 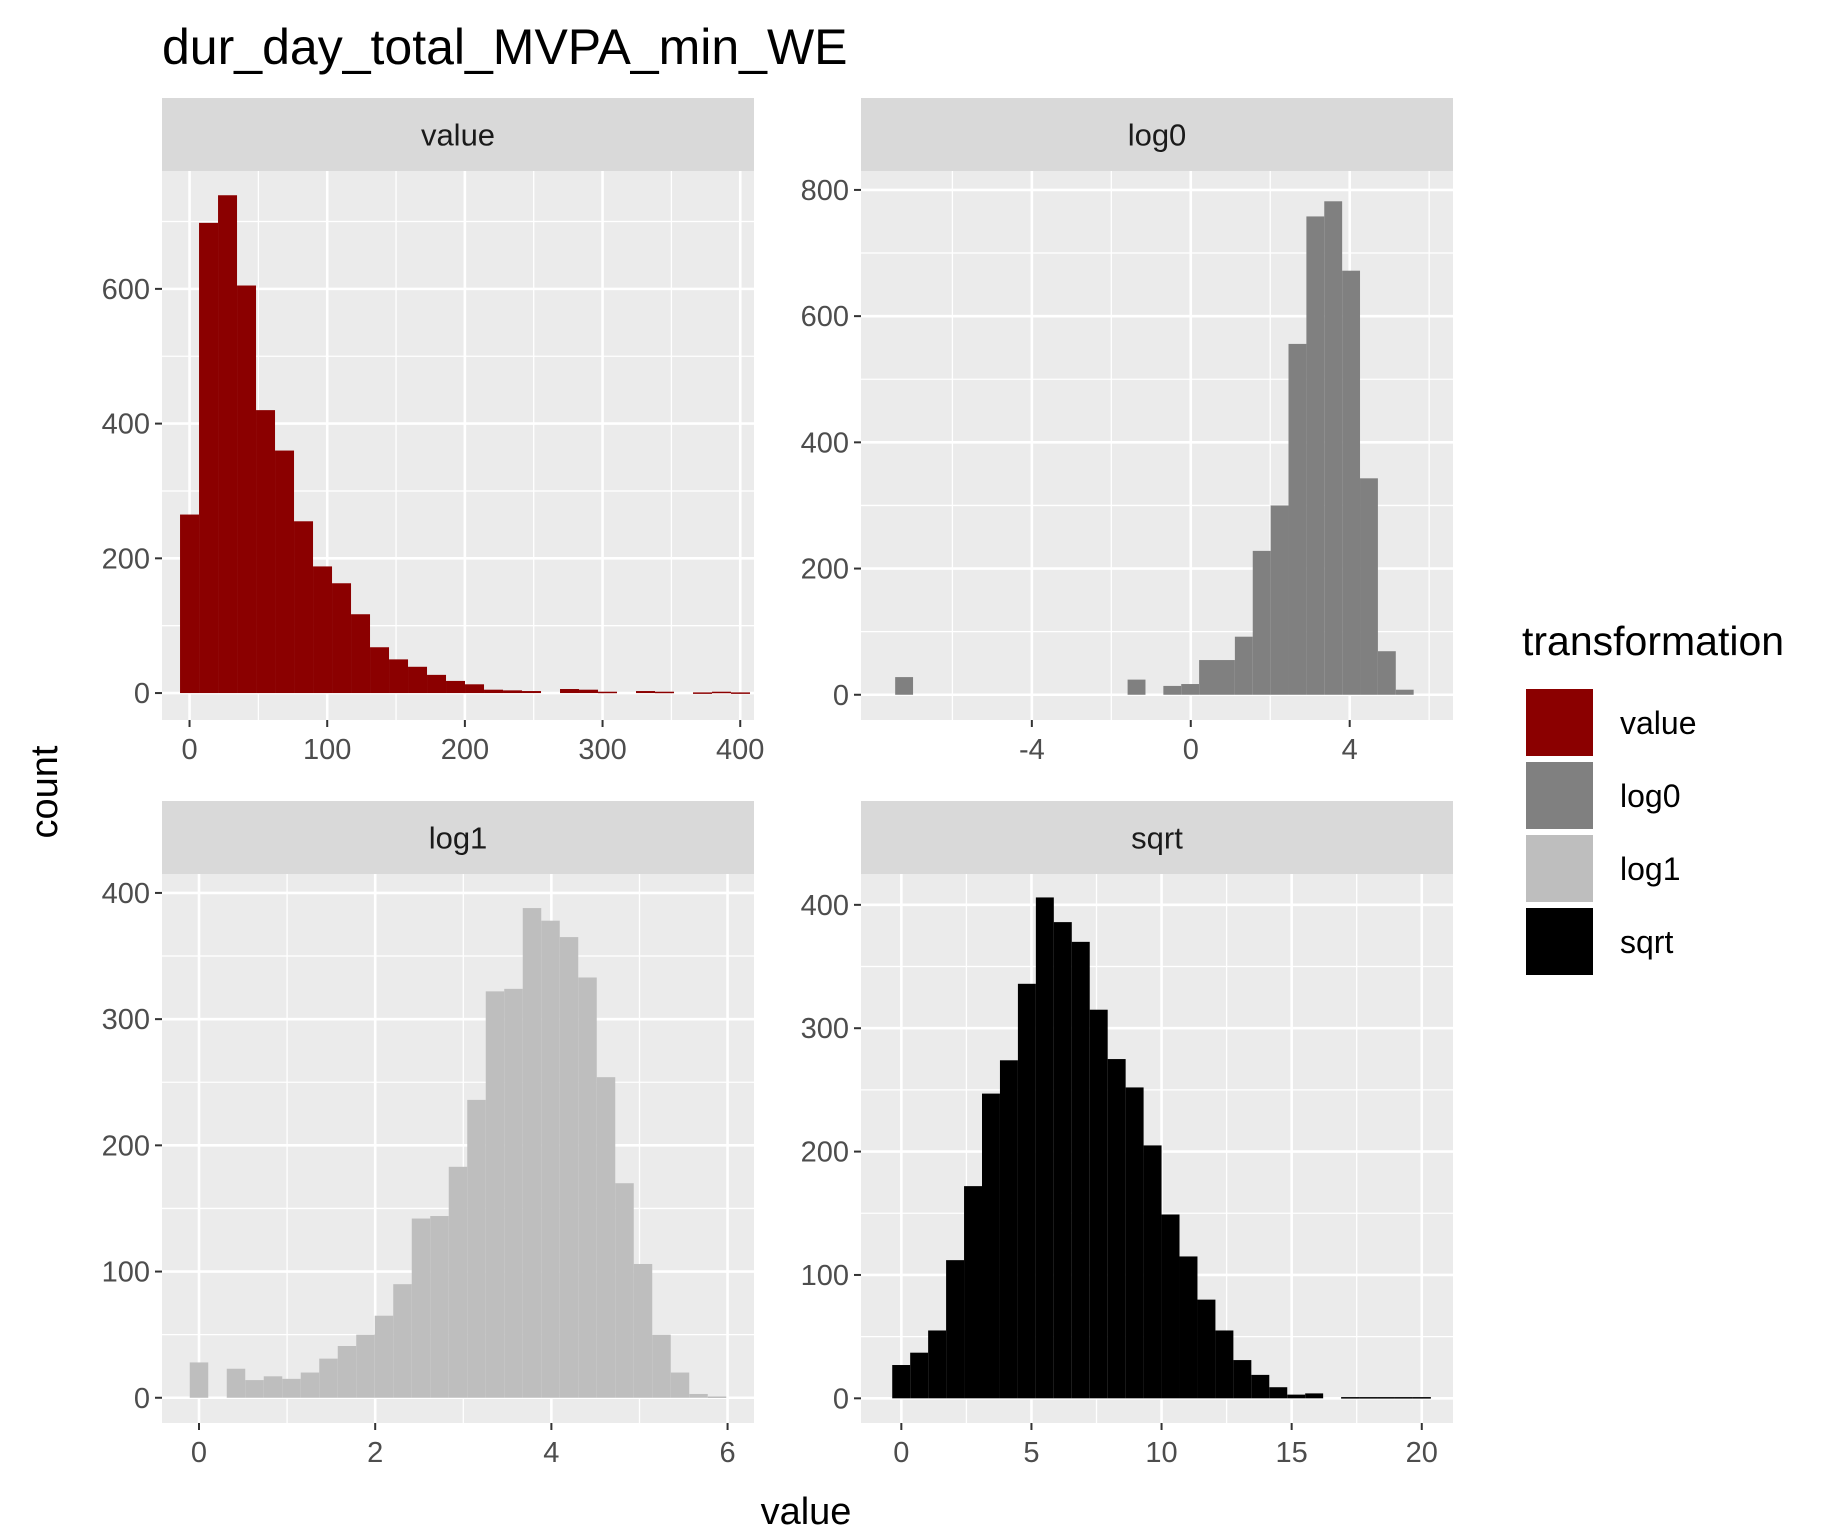 I want to click on panel-strip-label: value, so click(x=458, y=135).